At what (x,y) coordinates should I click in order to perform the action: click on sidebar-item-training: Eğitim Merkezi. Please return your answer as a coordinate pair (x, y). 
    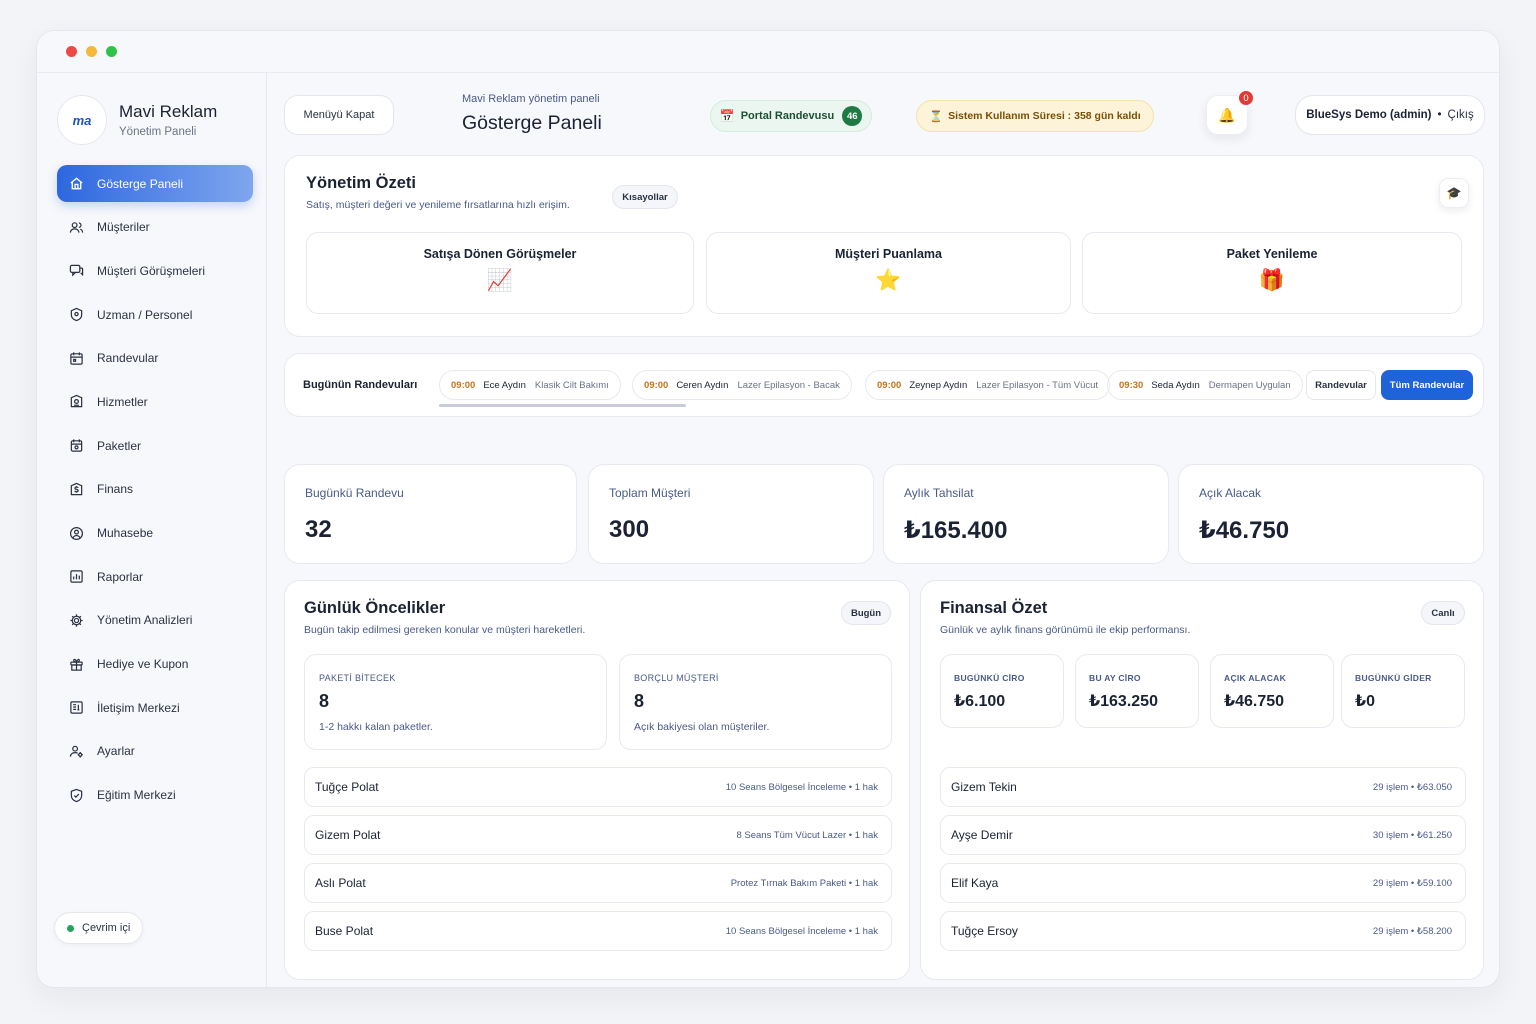
    Looking at the image, I should click on (155, 795).